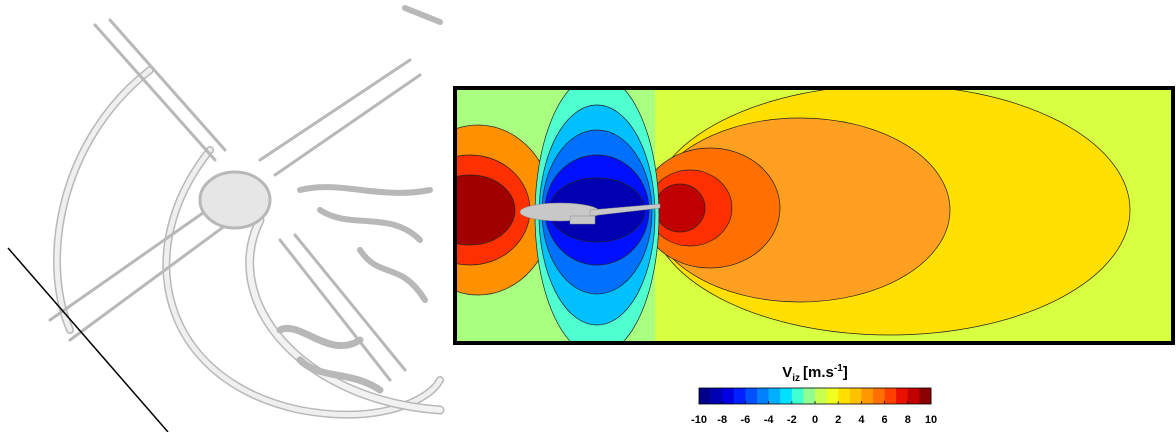 Image resolution: width=1176 pixels, height=437 pixels. I want to click on tick-label: 10, so click(931, 420).